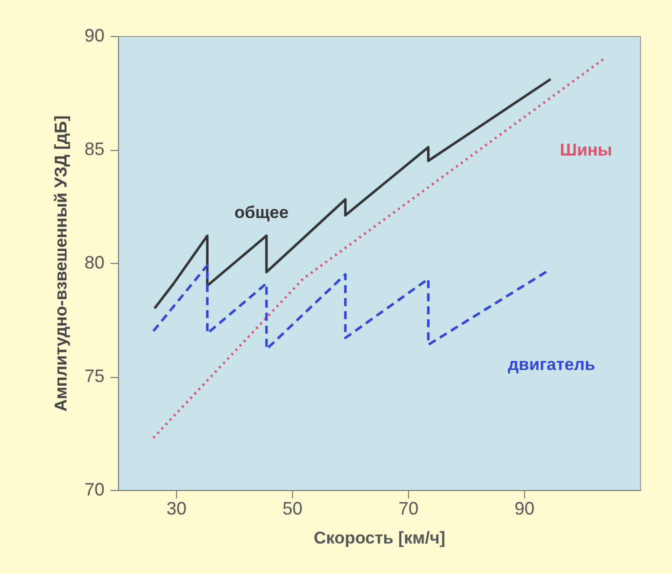 This screenshot has width=672, height=574. Describe the element at coordinates (60, 263) in the screenshot. I see `y-axis-title: Амплитудно-взвешенный УЗД [дБ]` at that location.